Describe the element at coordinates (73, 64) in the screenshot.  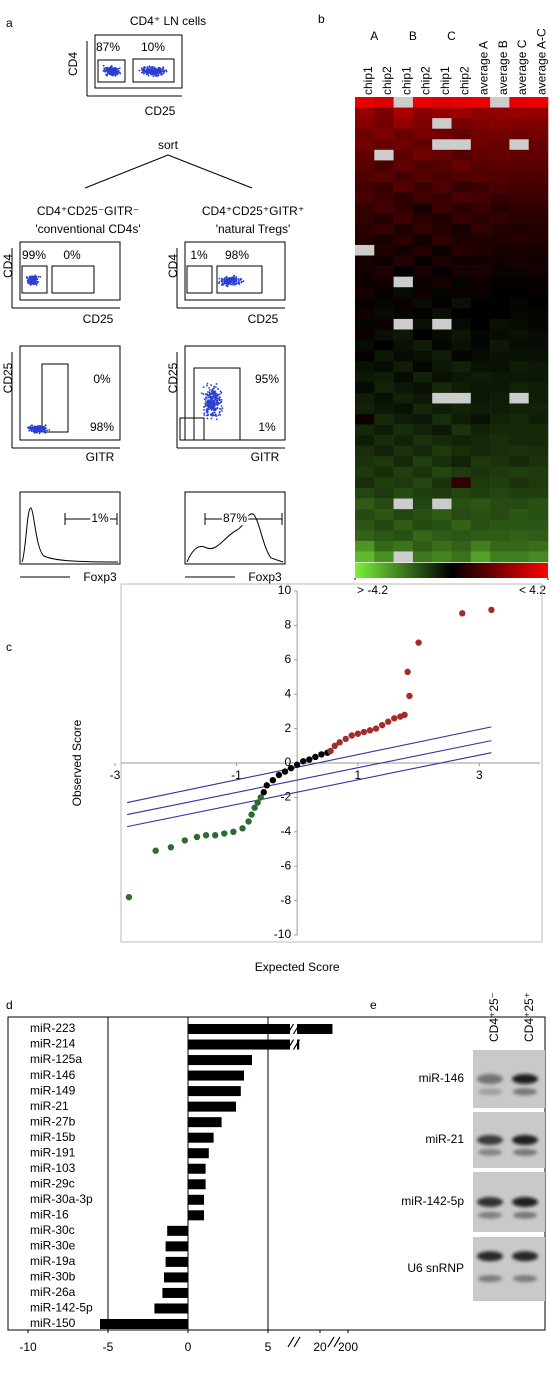
I see `axis-title: CD4` at that location.